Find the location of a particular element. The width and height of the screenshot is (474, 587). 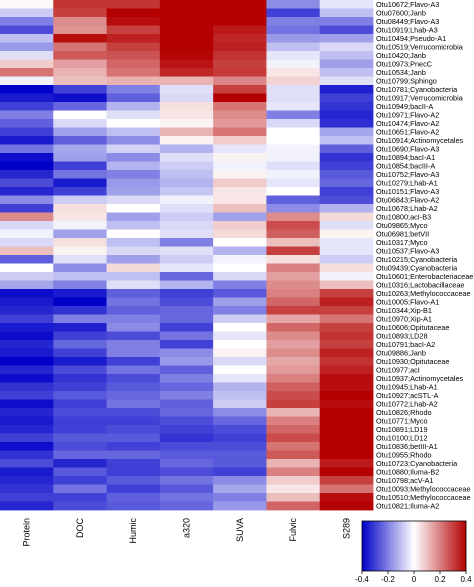

row-label: Otu10534;Janb is located at coordinates (401, 72).